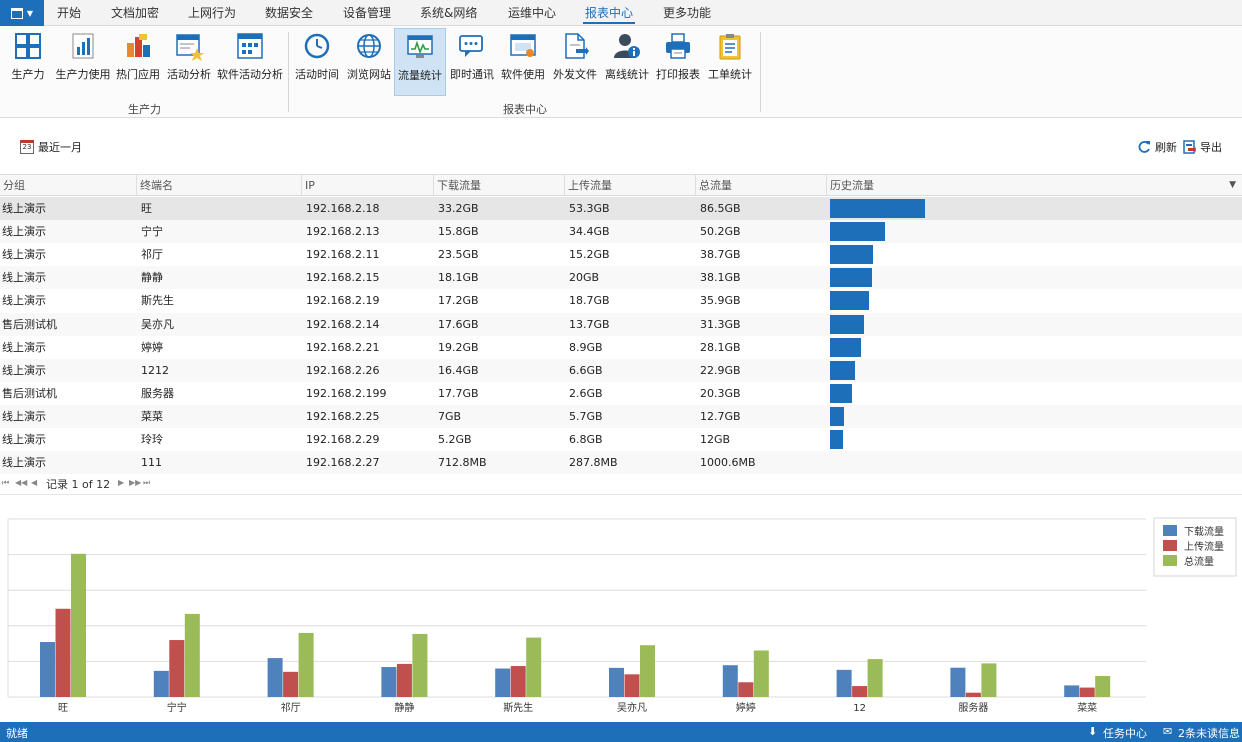 Image resolution: width=1242 pixels, height=742 pixels. What do you see at coordinates (1168, 731) in the screenshot?
I see `message-icon: ✉` at bounding box center [1168, 731].